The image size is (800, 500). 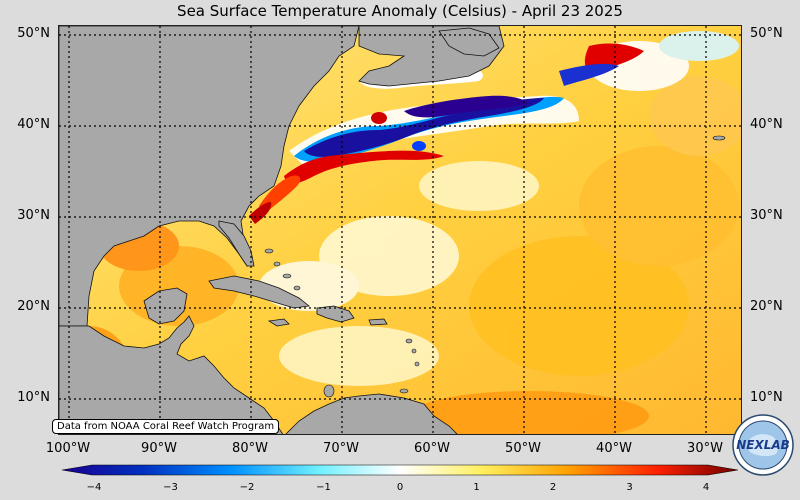 What do you see at coordinates (766, 33) in the screenshot?
I see `lat-label-right-50n: 50°N` at bounding box center [766, 33].